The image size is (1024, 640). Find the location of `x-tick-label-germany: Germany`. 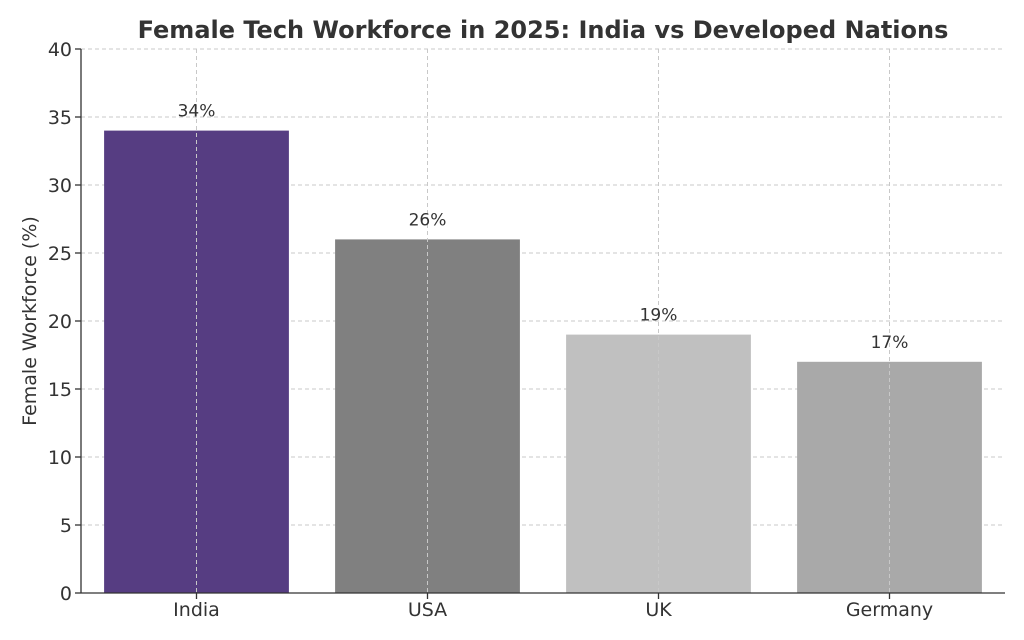

x-tick-label-germany: Germany is located at coordinates (889, 610).